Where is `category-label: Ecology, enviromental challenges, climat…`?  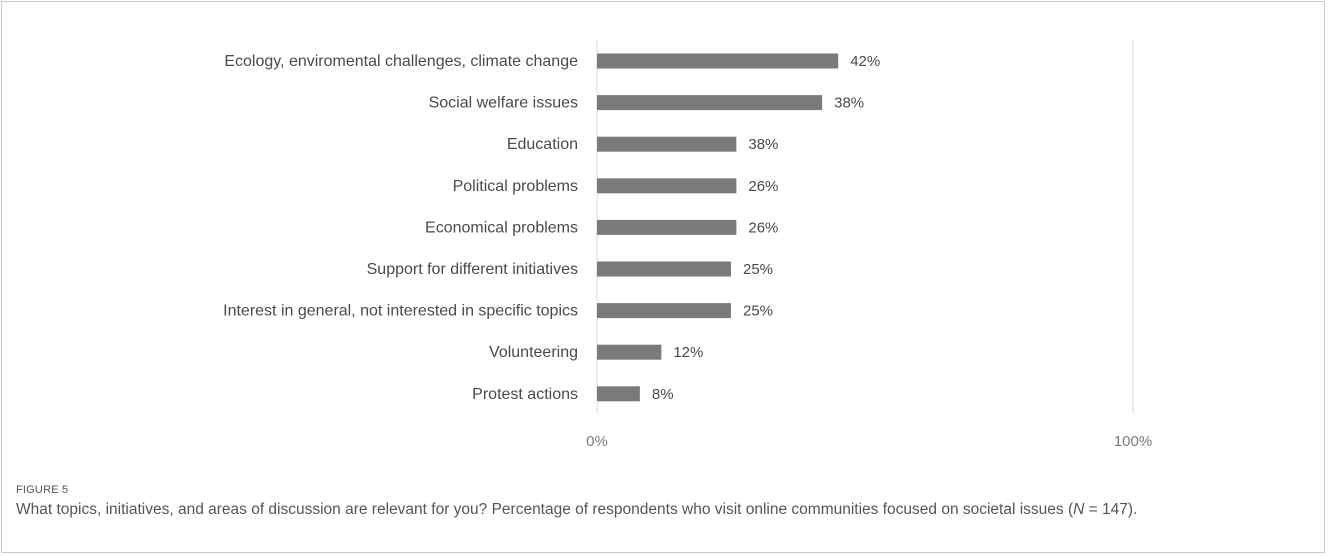 category-label: Ecology, enviromental challenges, climat… is located at coordinates (401, 61).